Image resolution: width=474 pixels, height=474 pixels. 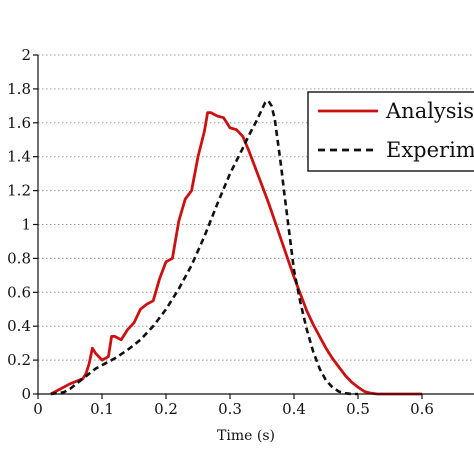 I want to click on x-tick-label: 0.4, so click(x=294, y=409).